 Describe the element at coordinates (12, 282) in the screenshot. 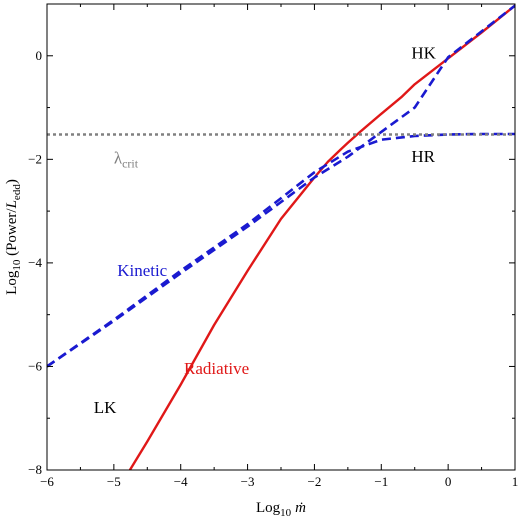

I see `y-axis-title-prefix: Log` at that location.